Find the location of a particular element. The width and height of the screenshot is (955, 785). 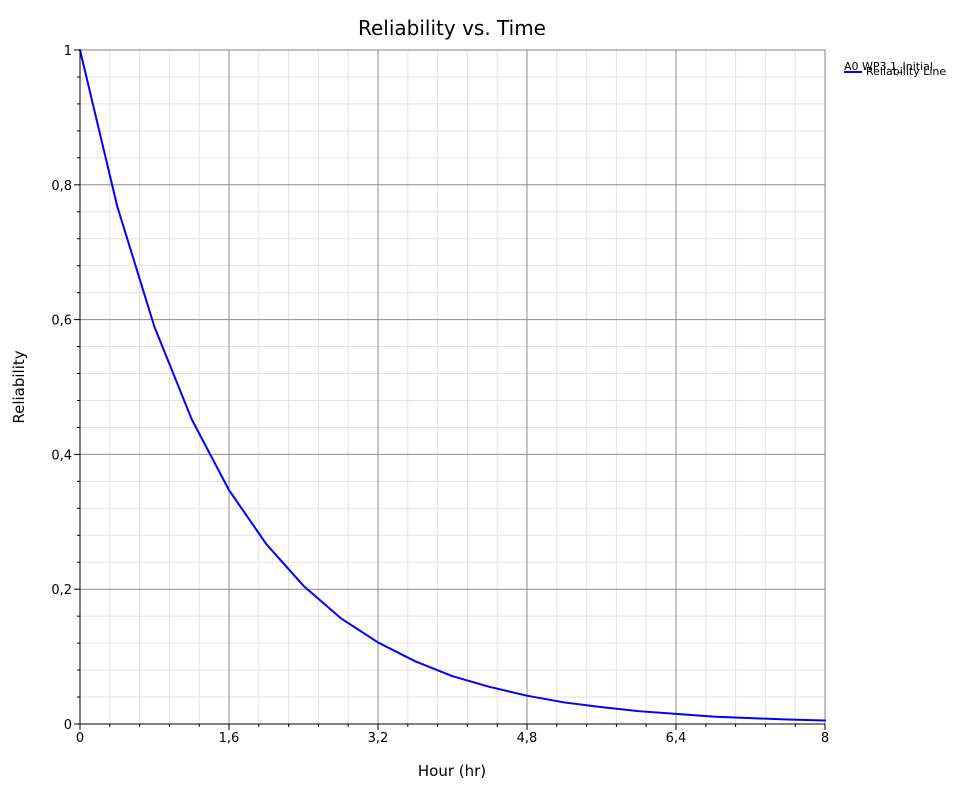

y-tick-label: 1 is located at coordinates (68, 51).